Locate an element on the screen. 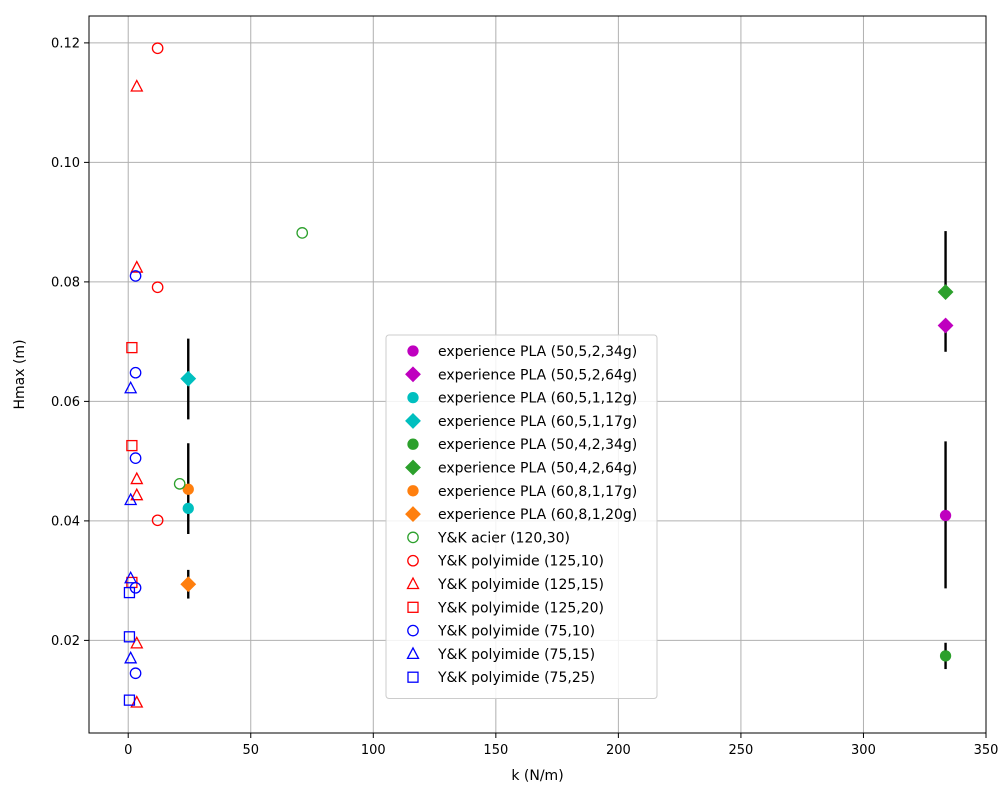  x-tick-label: 50 is located at coordinates (250, 750).